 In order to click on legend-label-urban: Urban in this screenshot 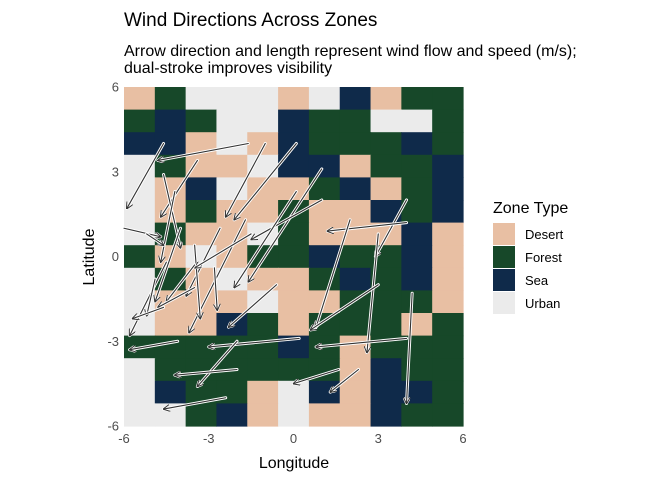, I will do `click(542, 303)`.